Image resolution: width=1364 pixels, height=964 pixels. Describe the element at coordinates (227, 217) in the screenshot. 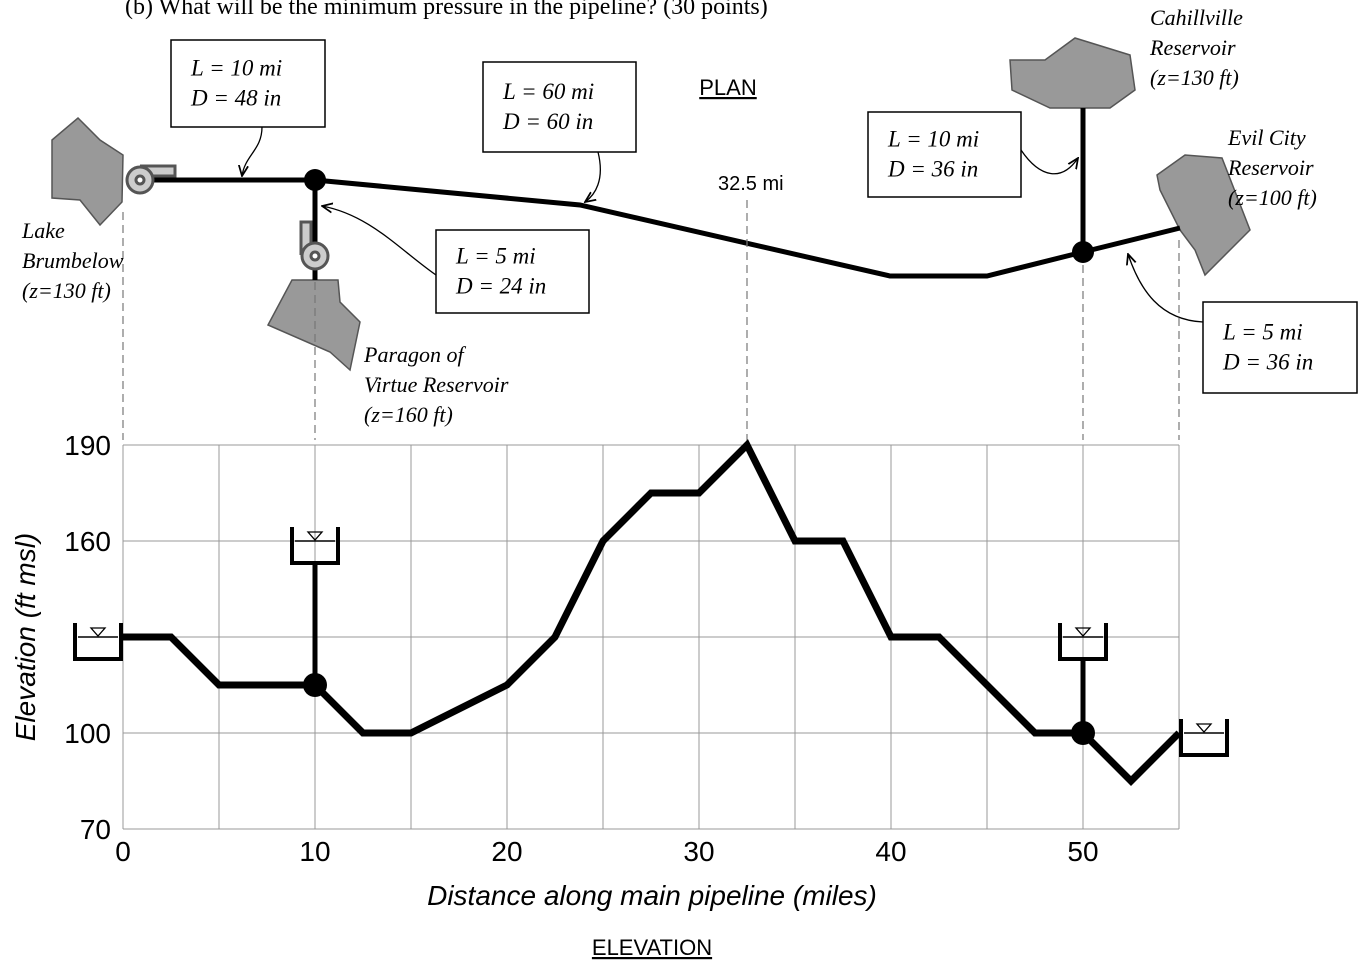

I see `pumps` at that location.